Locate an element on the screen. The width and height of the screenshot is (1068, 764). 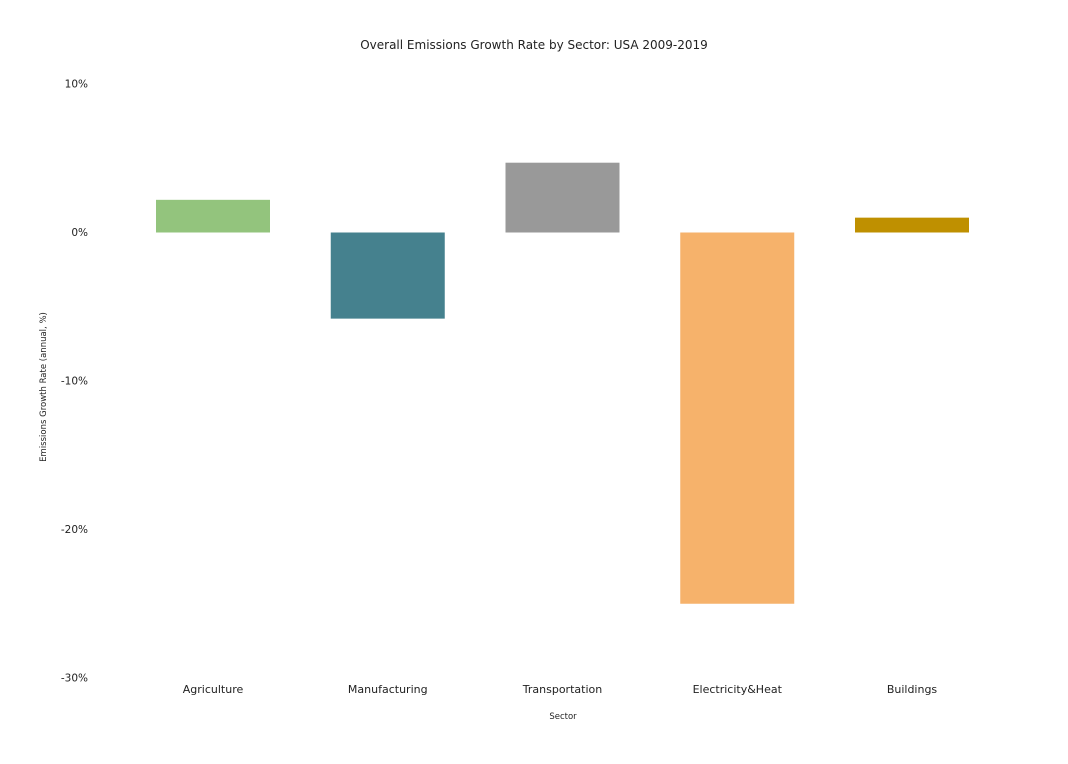
x-category-label: Agriculture is located at coordinates (213, 689).